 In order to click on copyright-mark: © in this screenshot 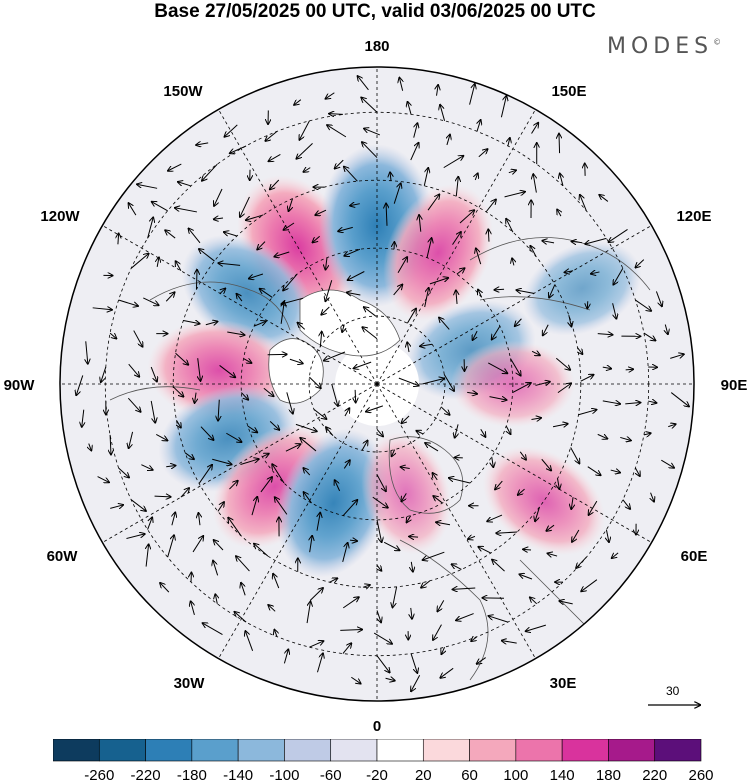, I will do `click(717, 42)`.